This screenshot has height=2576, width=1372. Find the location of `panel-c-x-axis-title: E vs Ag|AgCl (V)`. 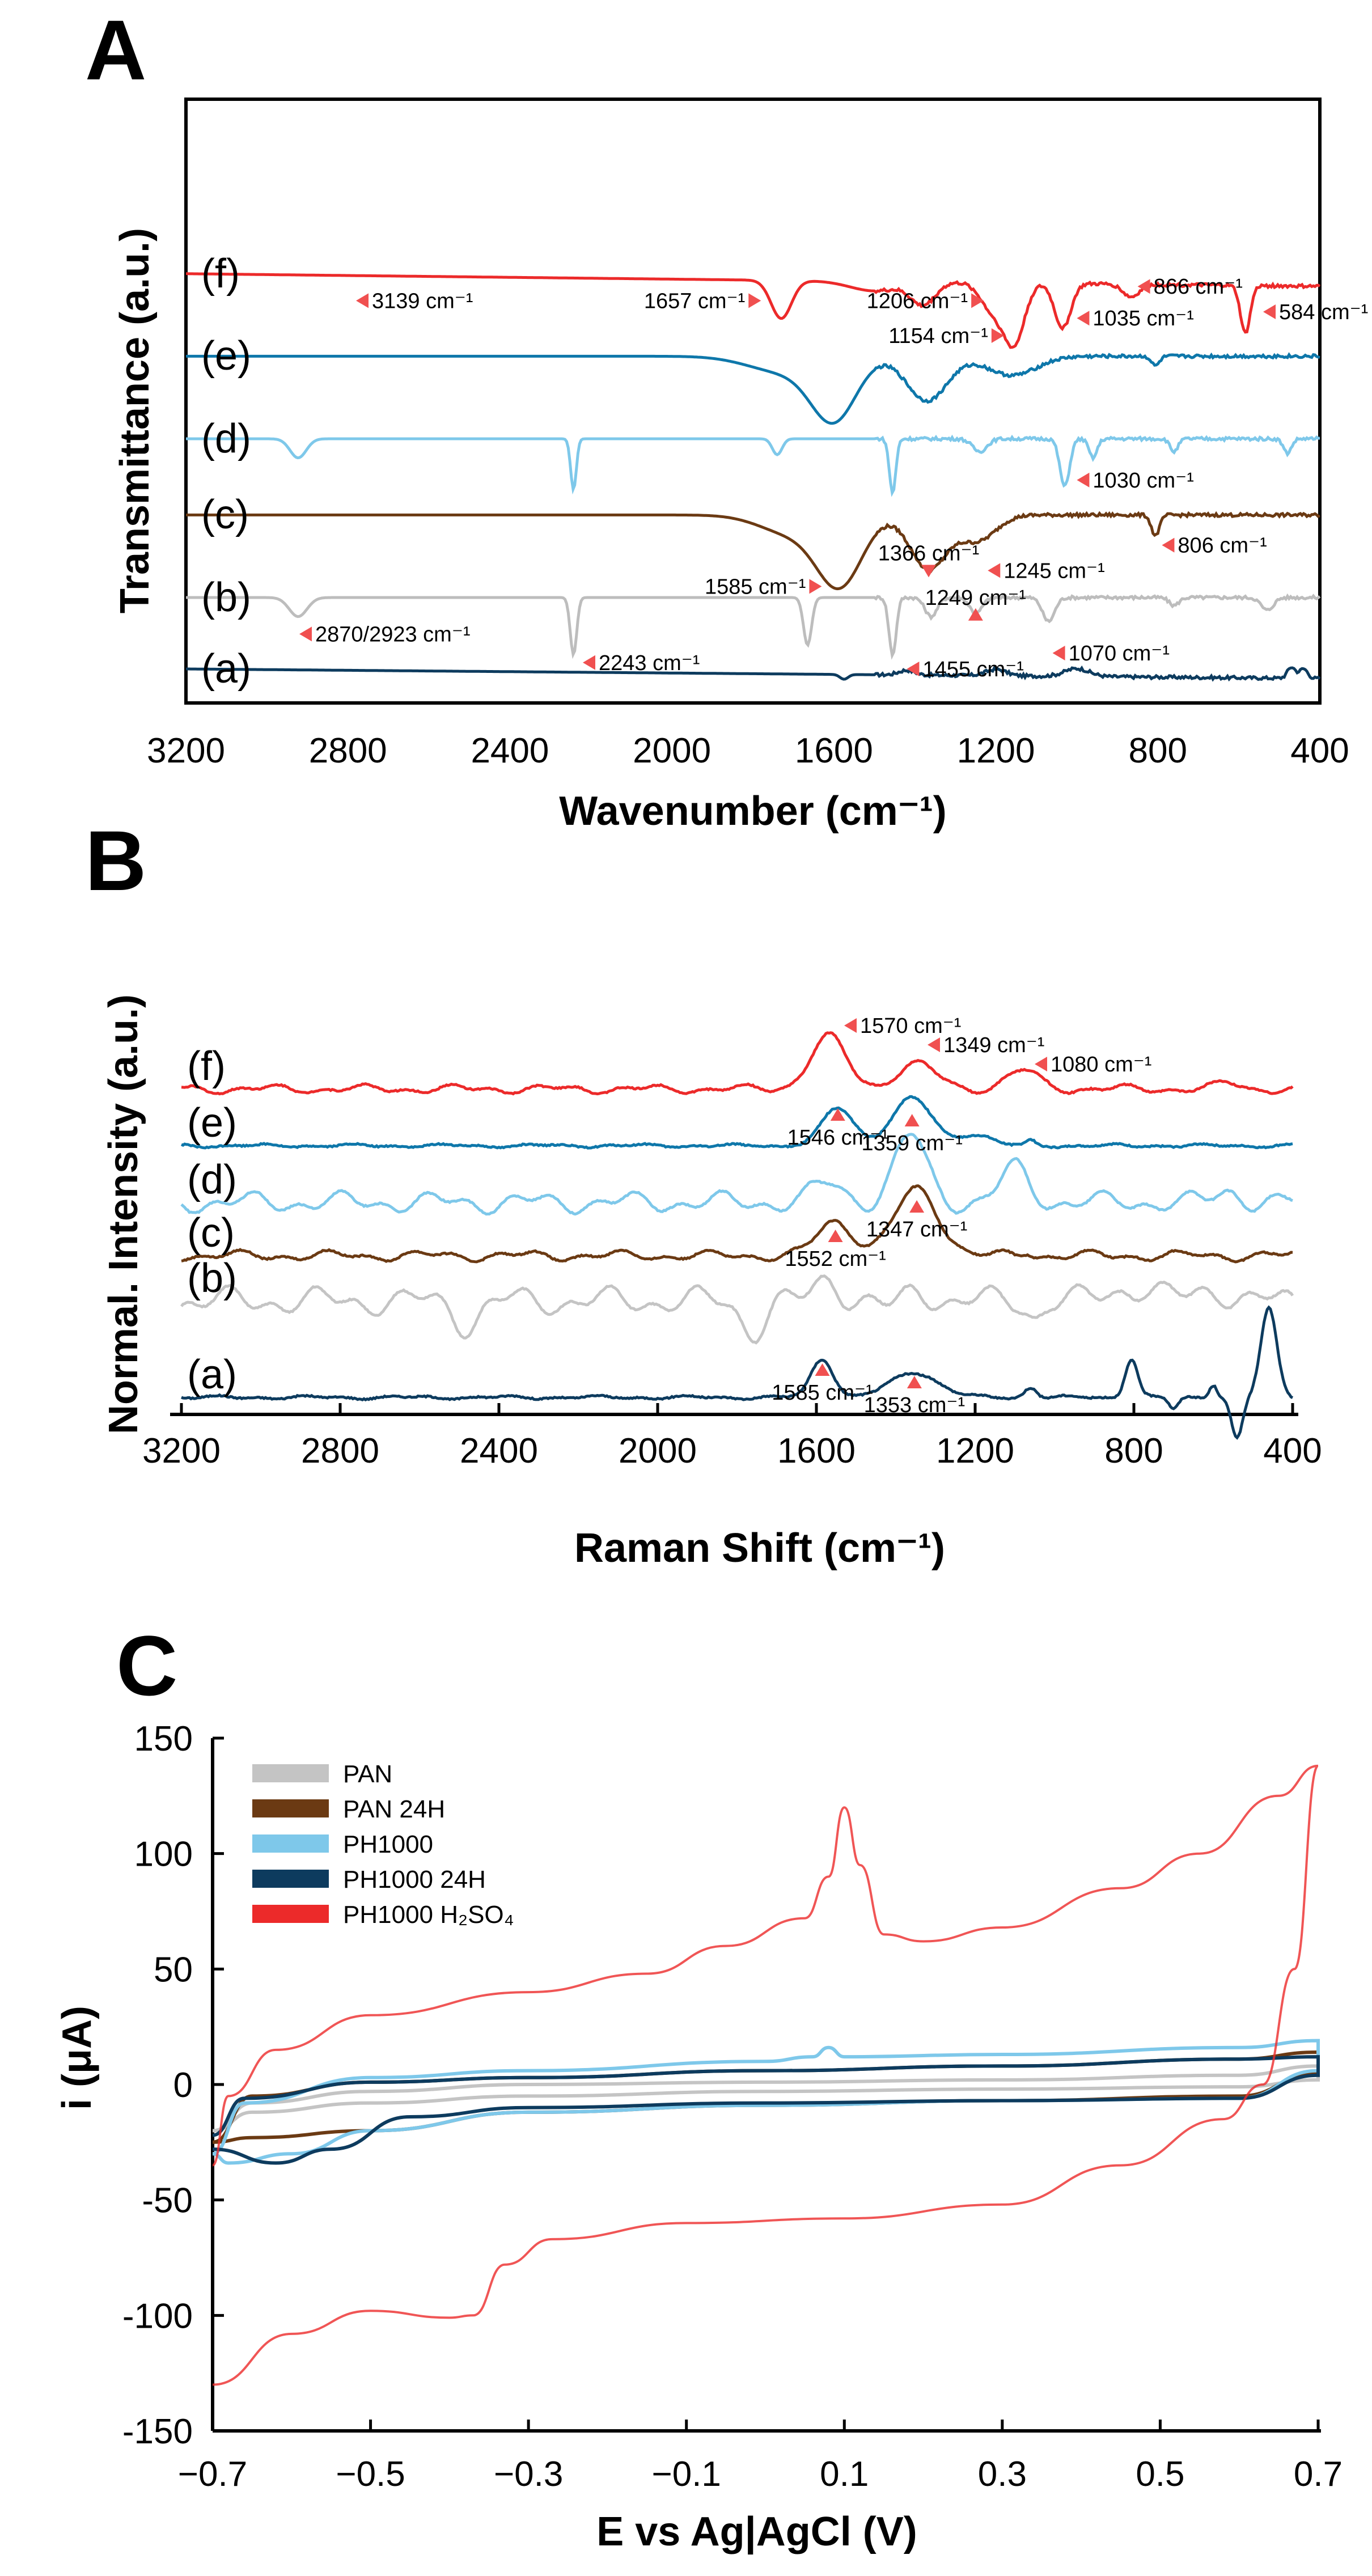

panel-c-x-axis-title: E vs Ag|AgCl (V) is located at coordinates (756, 2531).